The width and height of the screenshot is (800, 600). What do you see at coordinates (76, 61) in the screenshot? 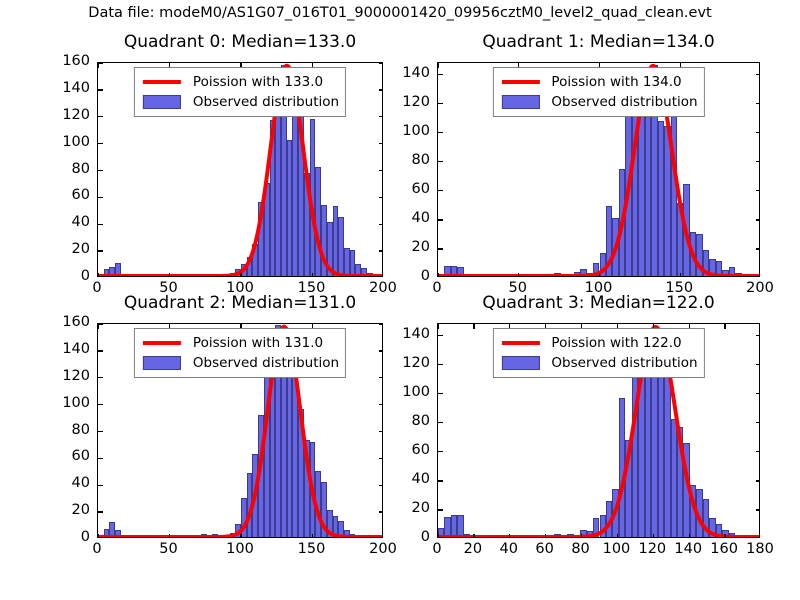
I see `y-tick-label: 160` at bounding box center [76, 61].